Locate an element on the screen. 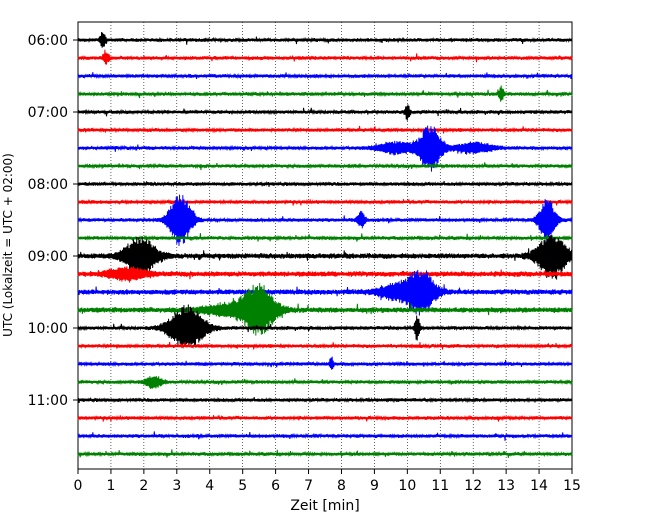 This screenshot has width=650, height=520. x-tick-label: 10 is located at coordinates (407, 486).